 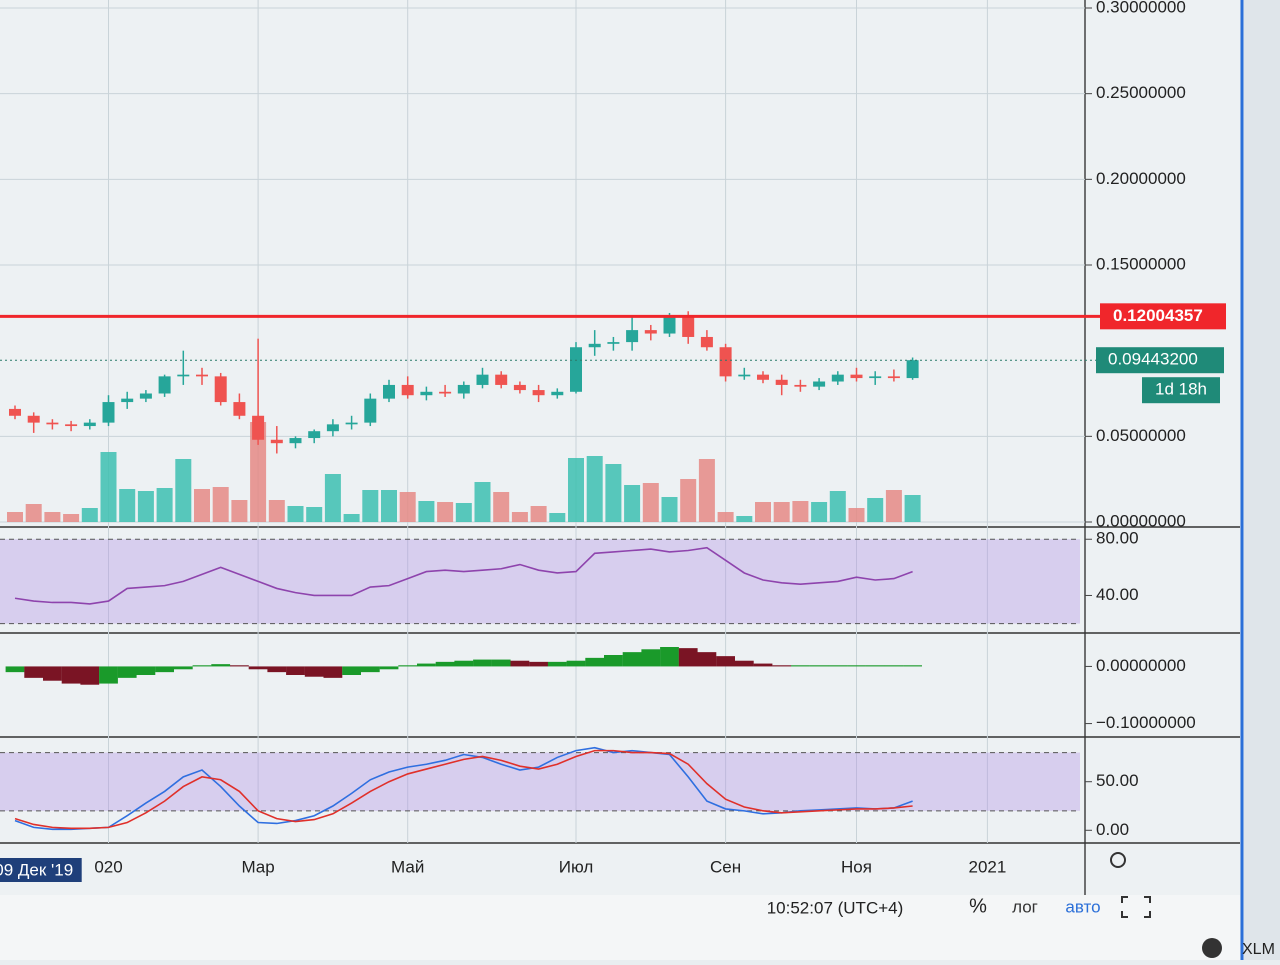 I want to click on y-tick-label: 50.00, so click(x=1117, y=780).